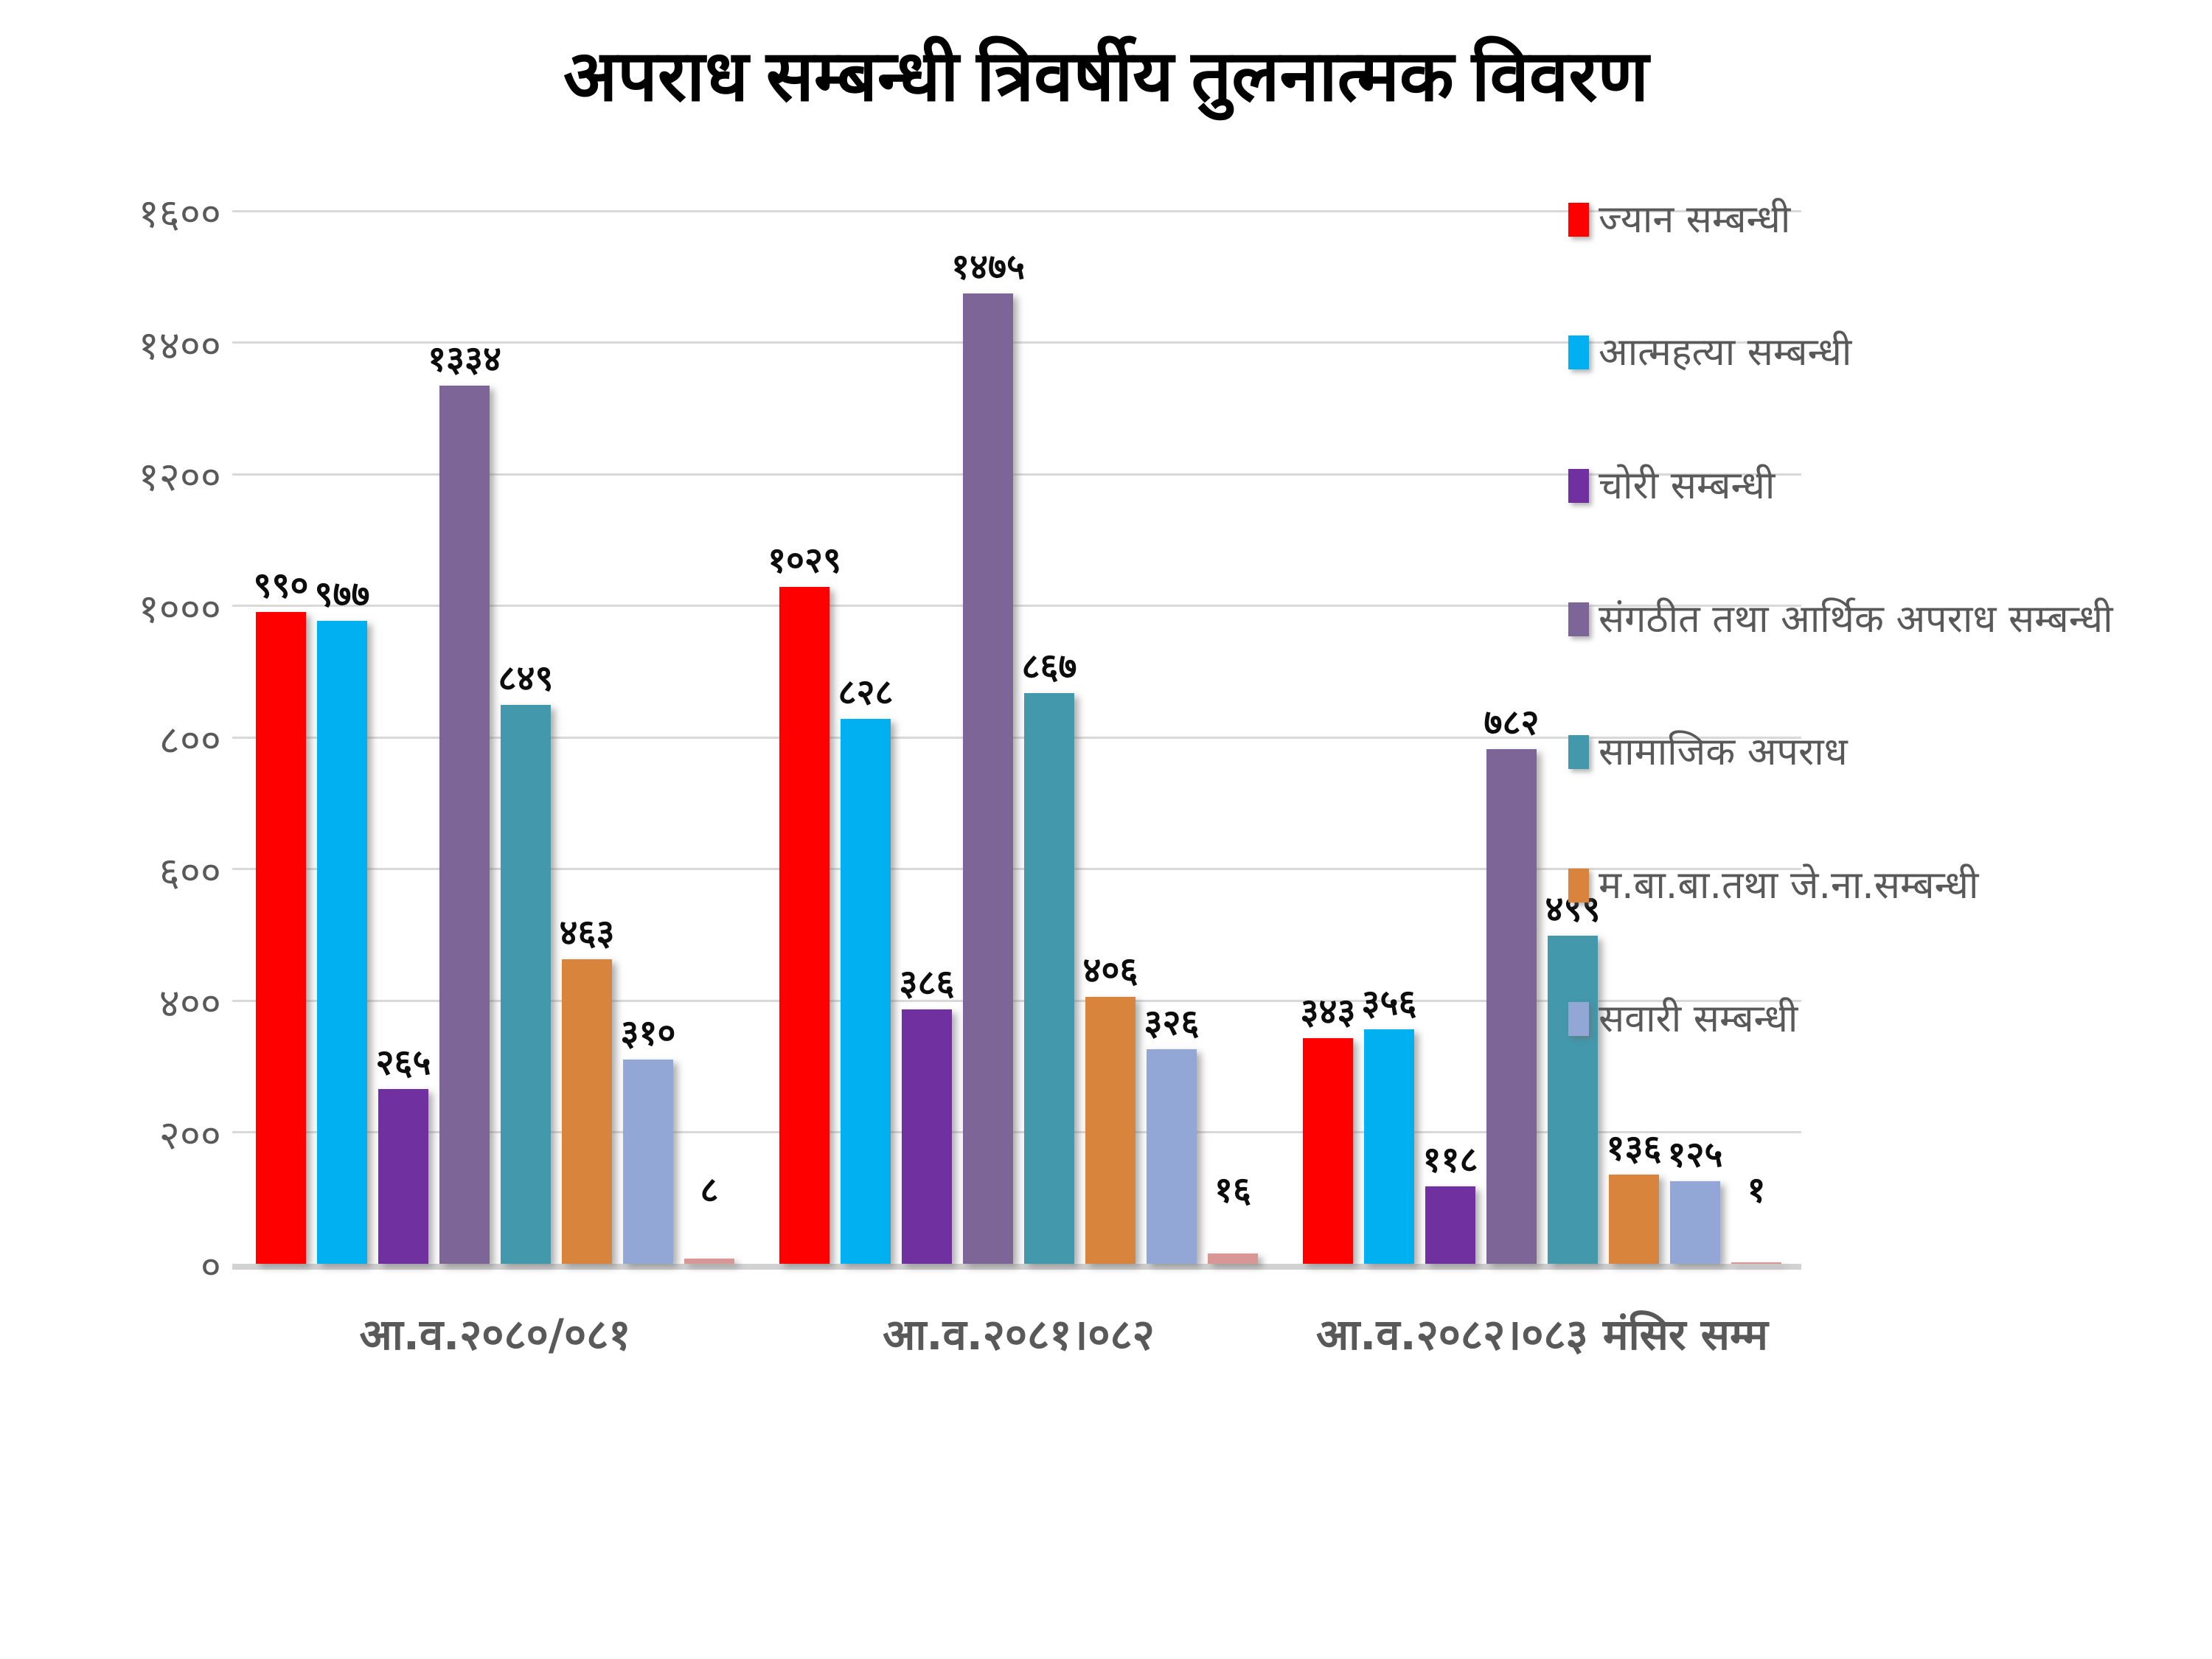 The height and width of the screenshot is (1659, 2212). Describe the element at coordinates (1756, 1190) in the screenshot. I see `bar-value-label: १` at that location.